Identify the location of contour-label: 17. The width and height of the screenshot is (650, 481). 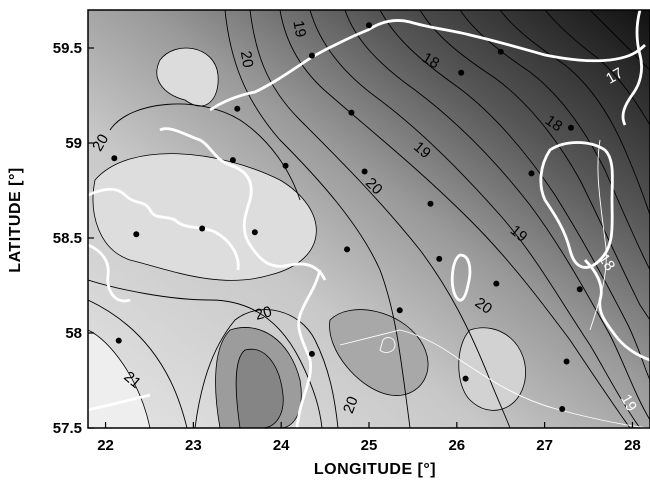
(614, 76).